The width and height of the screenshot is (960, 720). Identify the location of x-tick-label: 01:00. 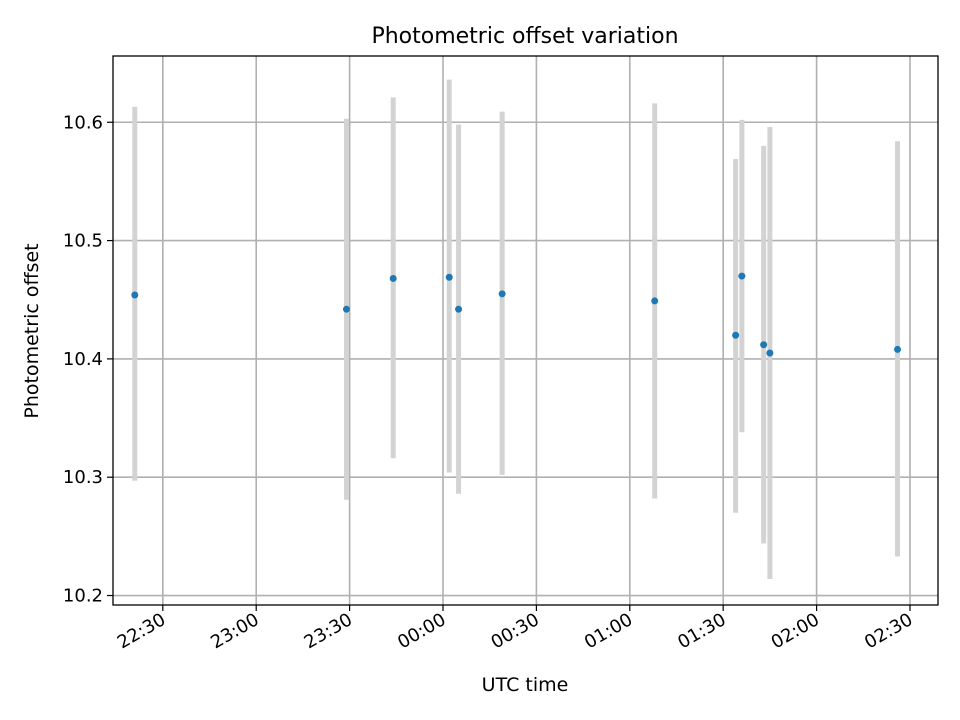
(608, 631).